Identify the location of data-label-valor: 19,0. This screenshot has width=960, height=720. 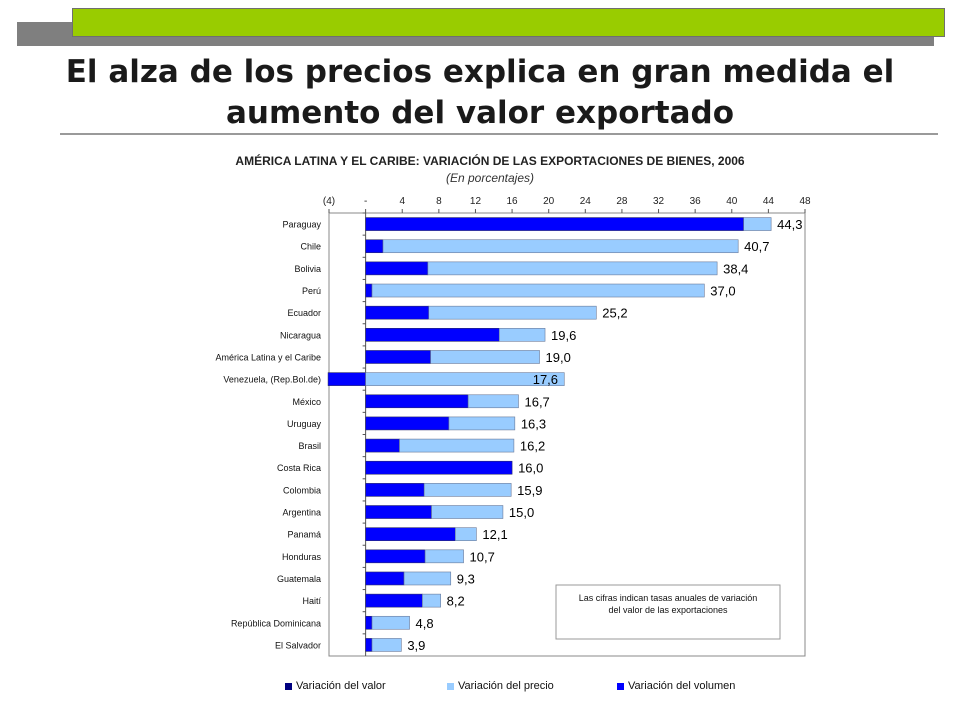
(558, 357).